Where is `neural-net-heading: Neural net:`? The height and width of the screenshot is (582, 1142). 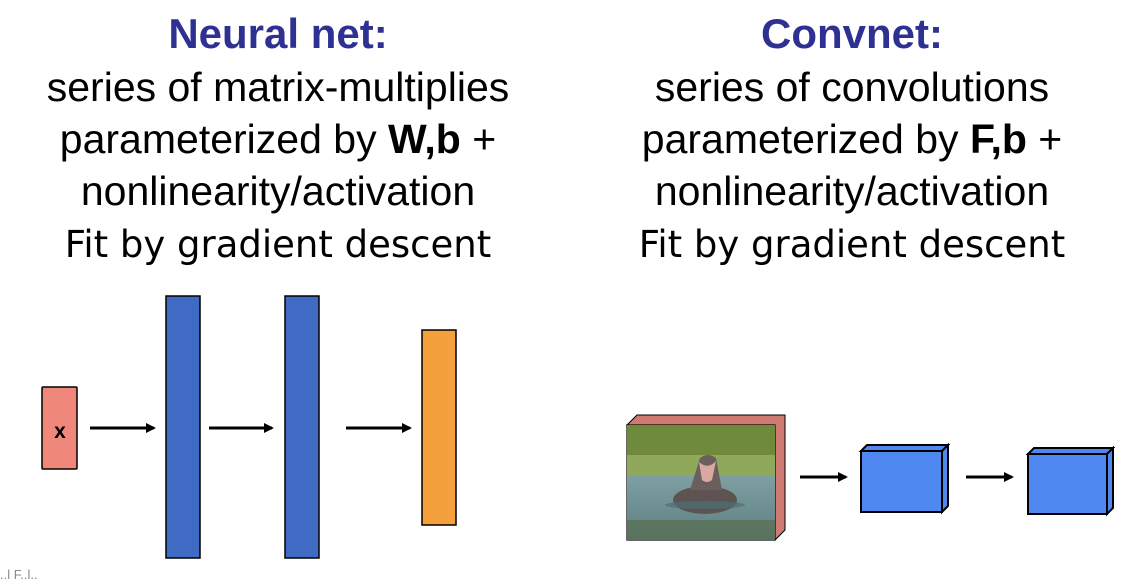 neural-net-heading: Neural net: is located at coordinates (278, 33).